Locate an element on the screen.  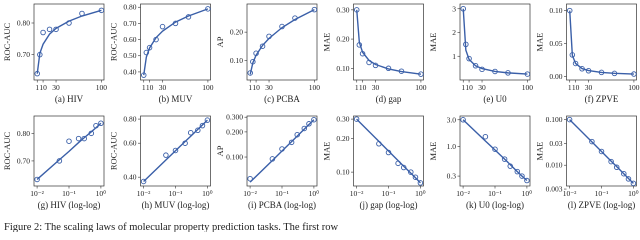
y-tick-label: 0.05 is located at coordinates (555, 43).